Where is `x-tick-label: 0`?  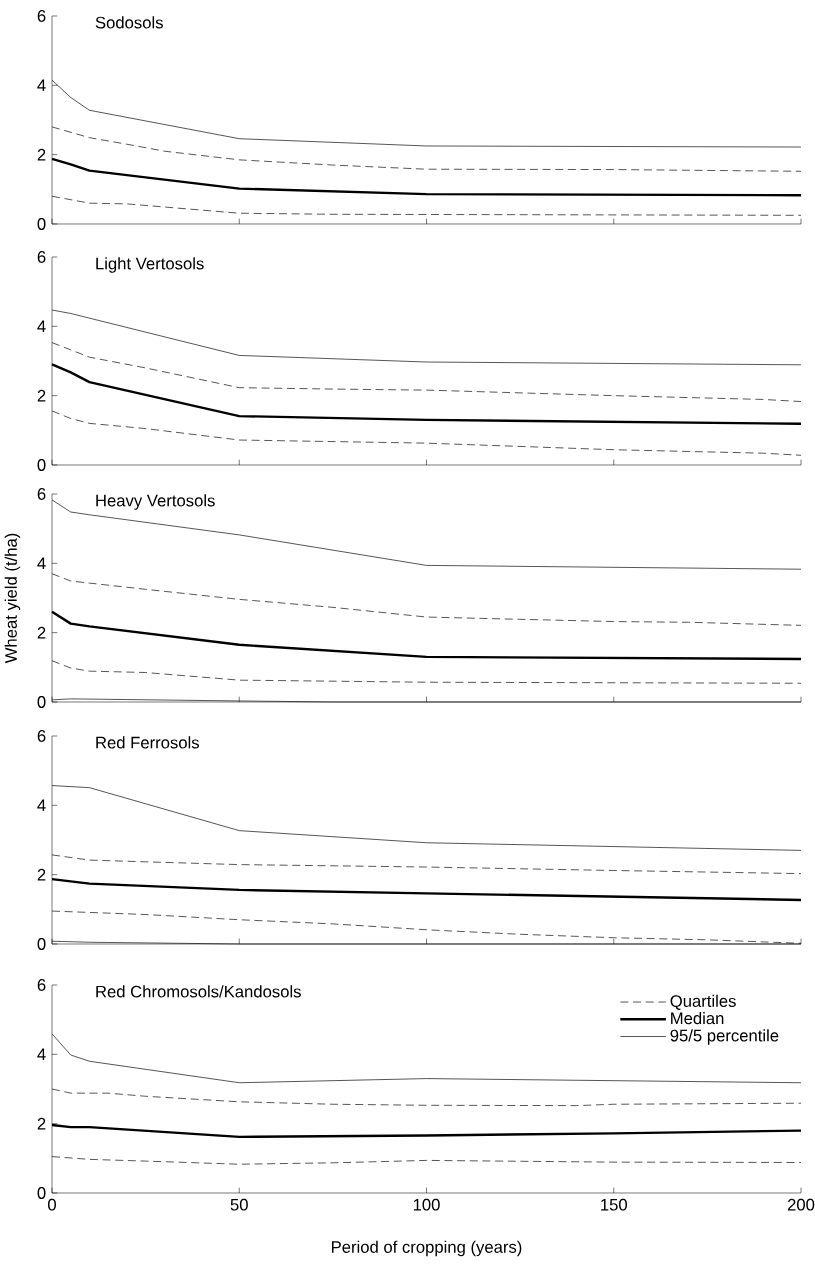 x-tick-label: 0 is located at coordinates (52, 1204).